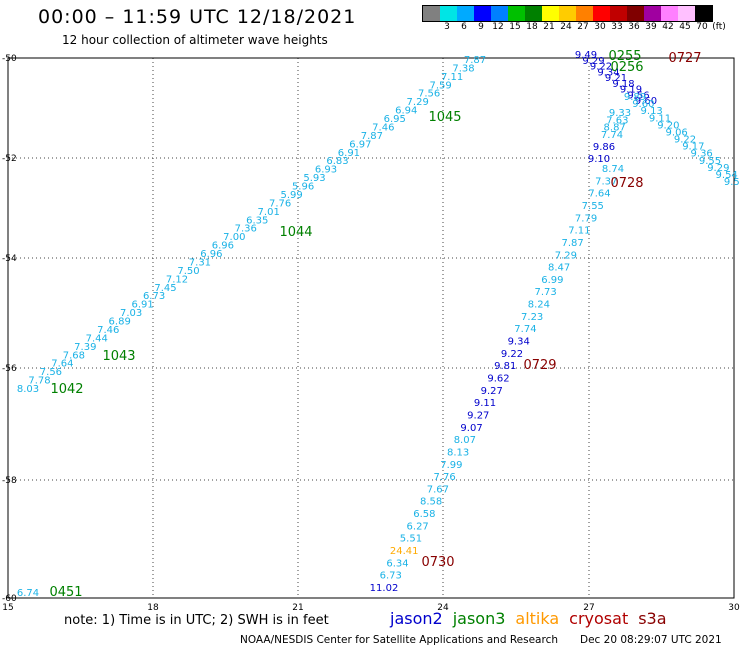 This screenshot has height=650, width=740. Describe the element at coordinates (684, 58) in the screenshot. I see `pass-id-label: 0727` at that location.